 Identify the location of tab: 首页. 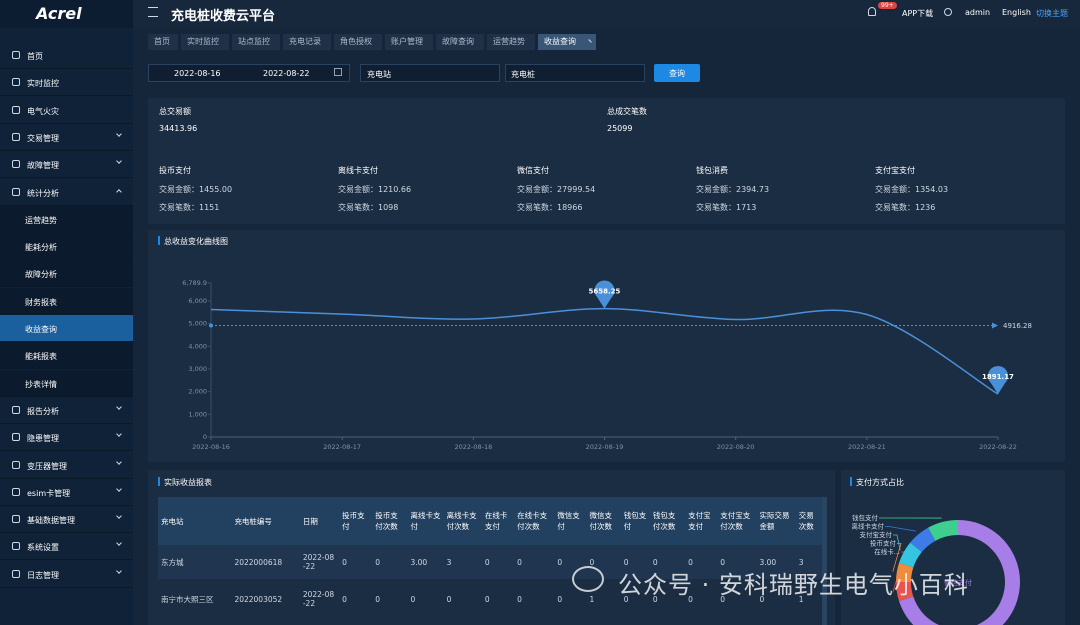
(163, 42).